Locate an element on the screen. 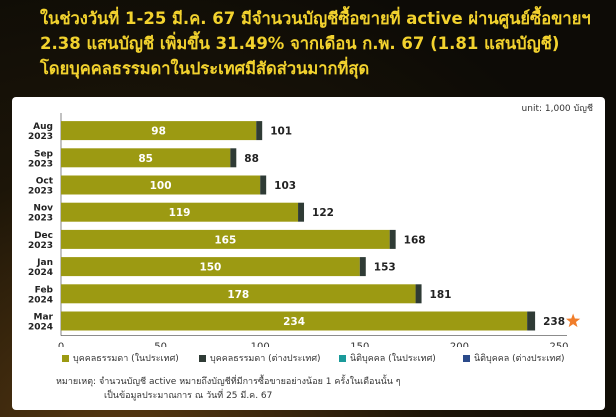 Image resolution: width=616 pixels, height=417 pixels. bar-data-label: 100 is located at coordinates (161, 186).